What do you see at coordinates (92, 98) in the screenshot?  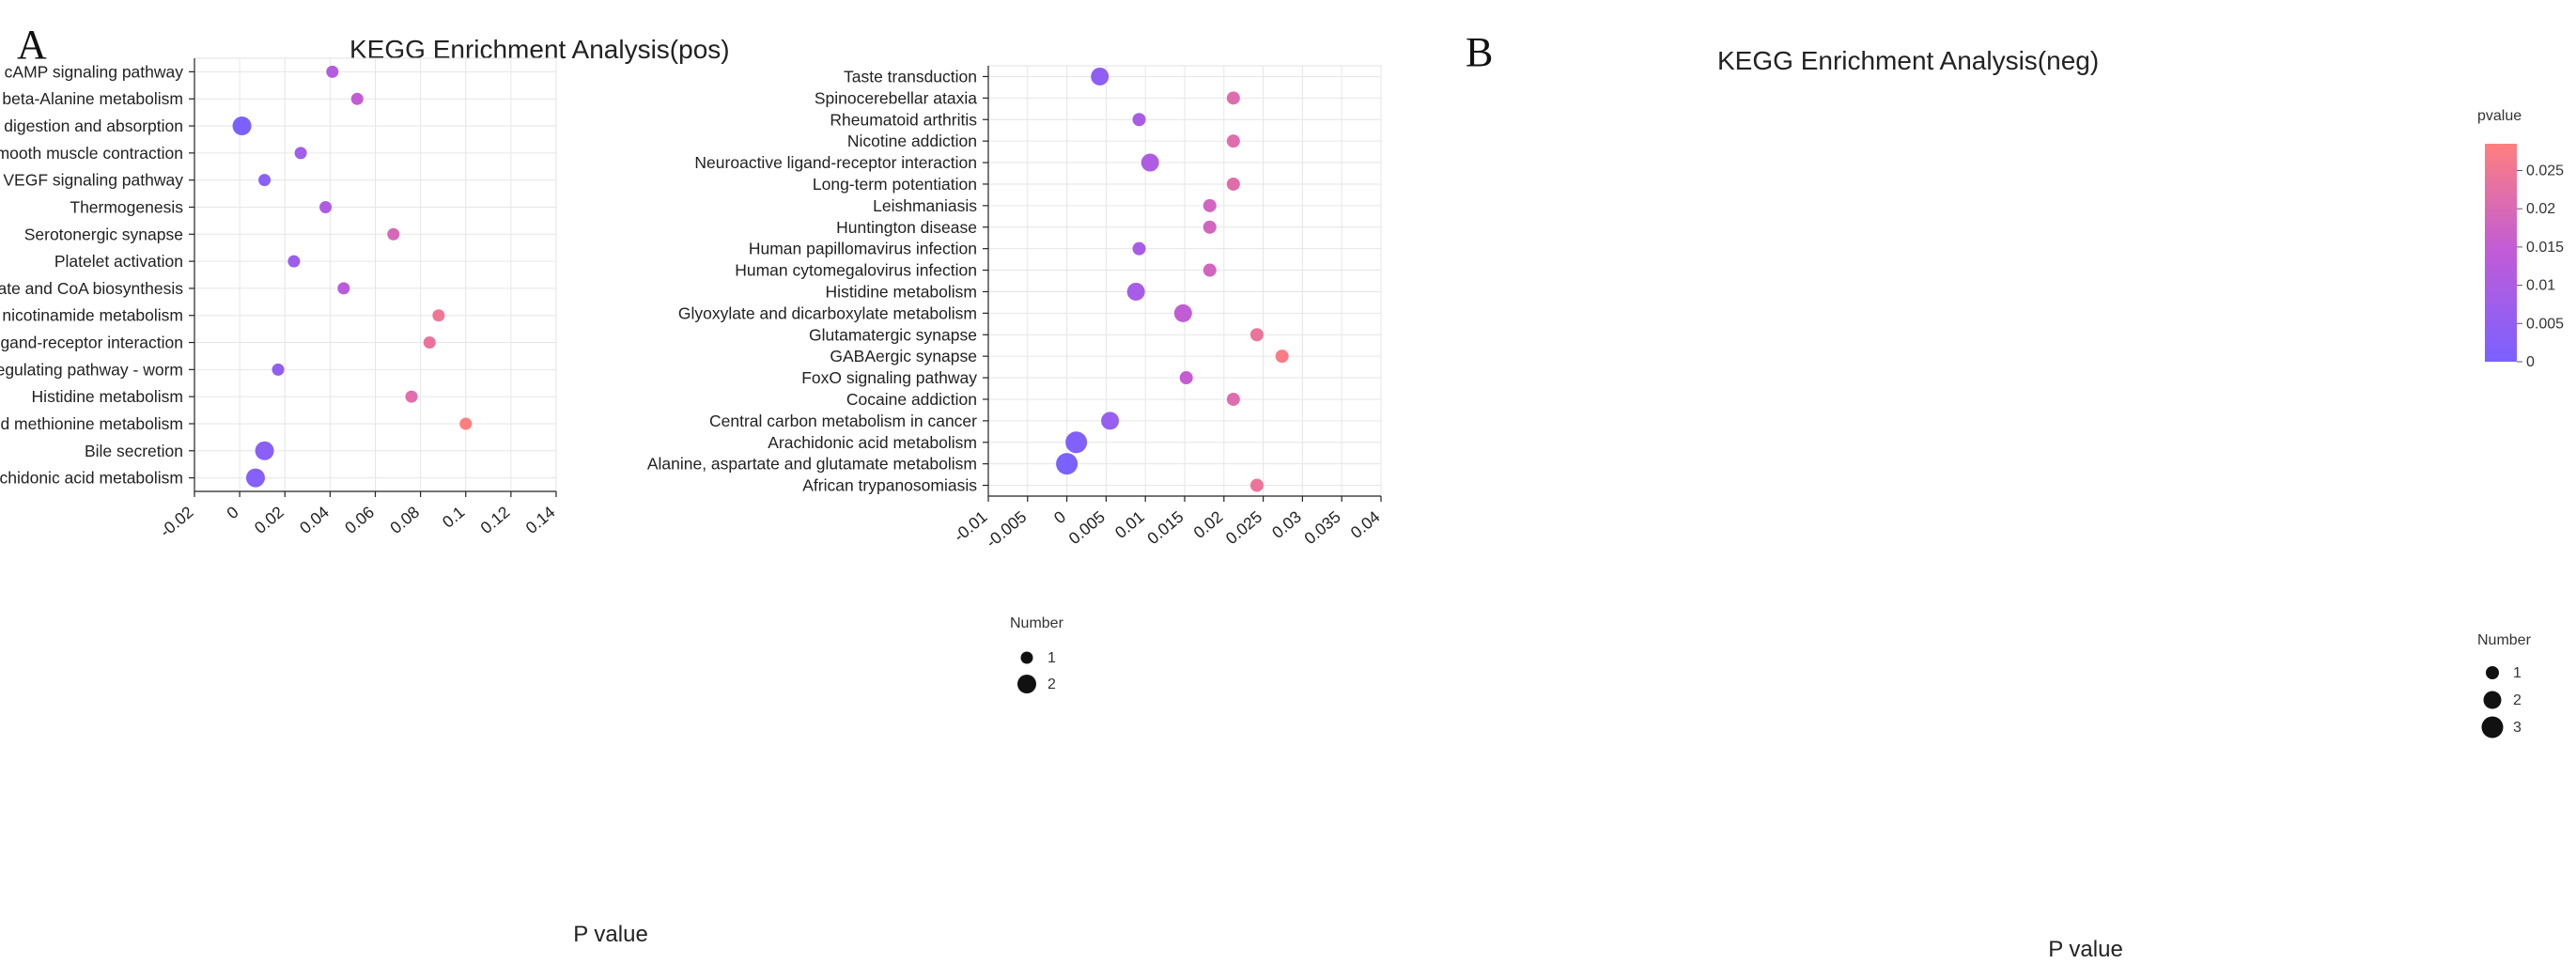 I see `panel-a-category-label: beta-Alanine metabolism` at bounding box center [92, 98].